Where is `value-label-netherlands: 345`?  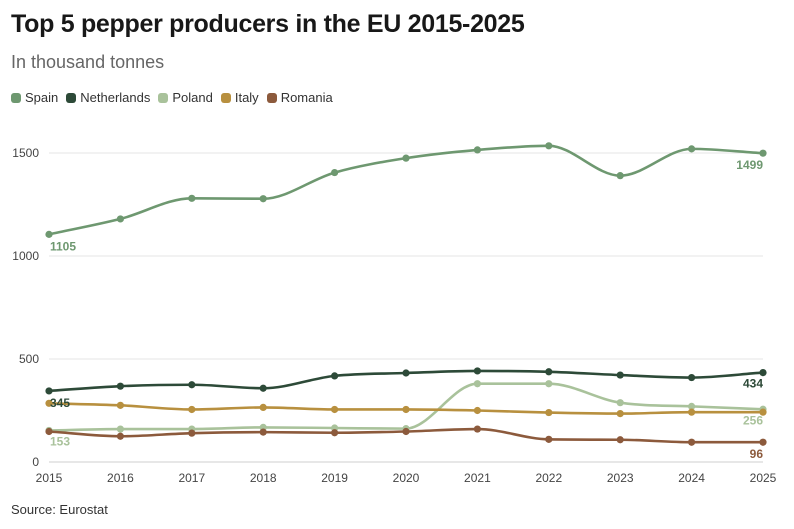
value-label-netherlands: 345 is located at coordinates (60, 403).